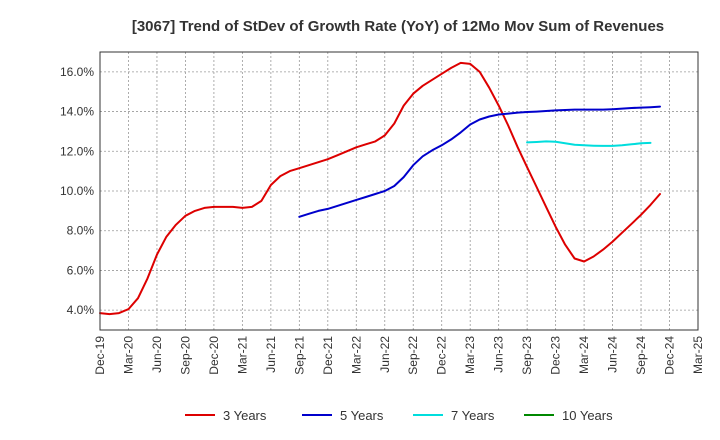  I want to click on legend-label: 7 Years, so click(473, 415).